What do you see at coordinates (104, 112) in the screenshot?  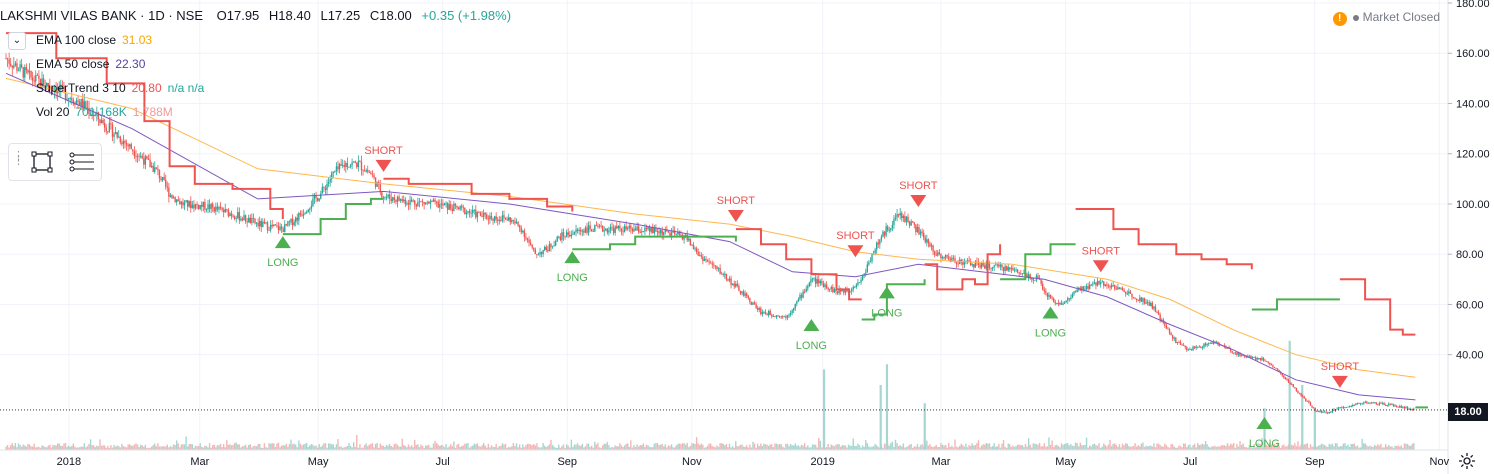 I see `legend-volume: Vol 20 701.168K 1.788M` at bounding box center [104, 112].